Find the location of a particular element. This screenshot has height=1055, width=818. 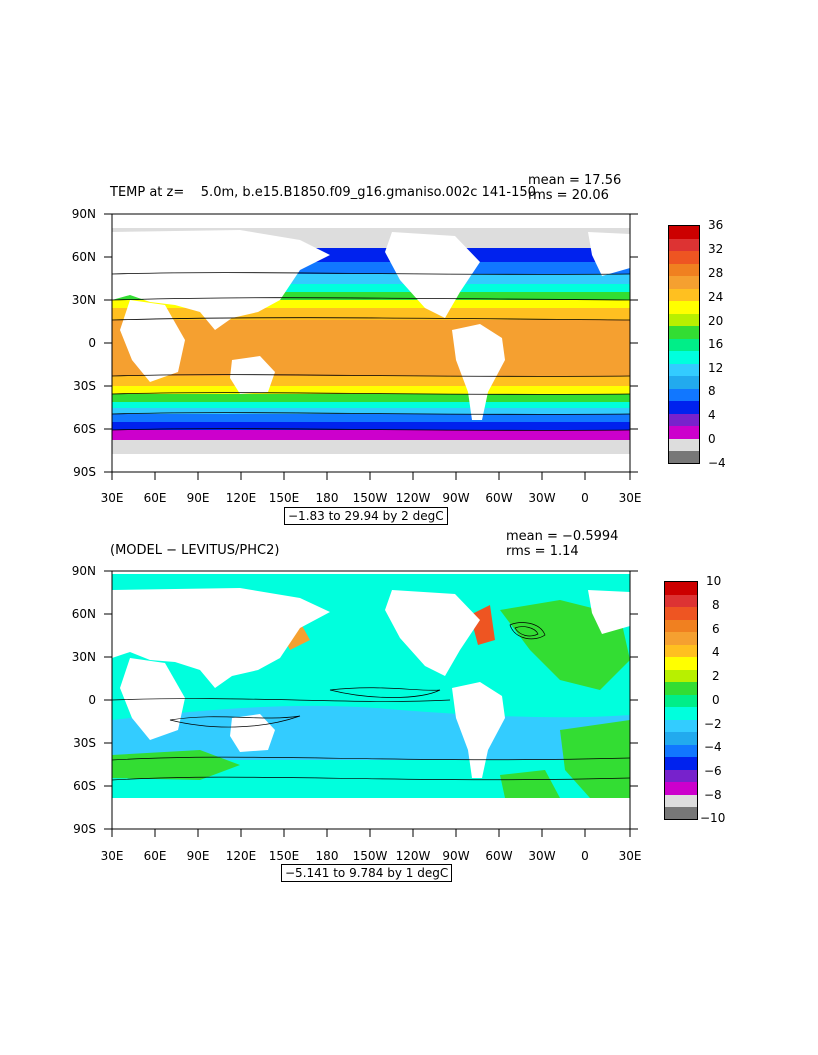

panel1-lat-60n: 60N is located at coordinates (83, 257).